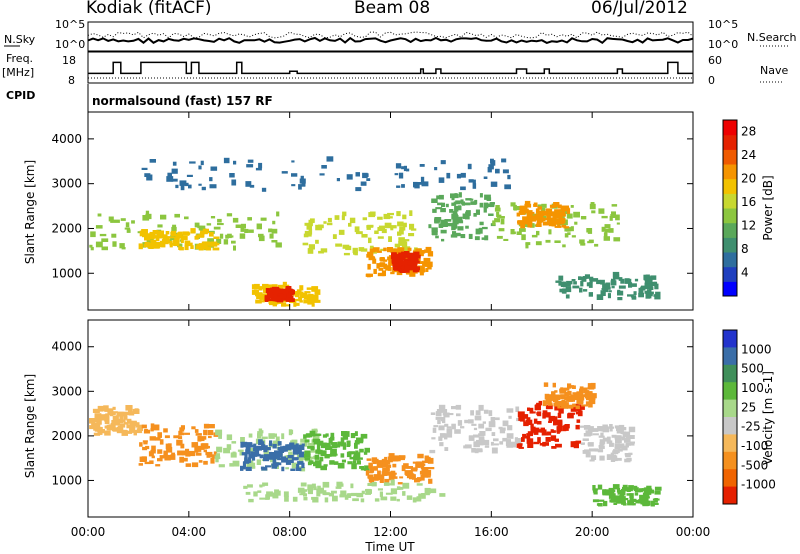 The image size is (800, 554). I want to click on nsearch-line, so click(390, 35).